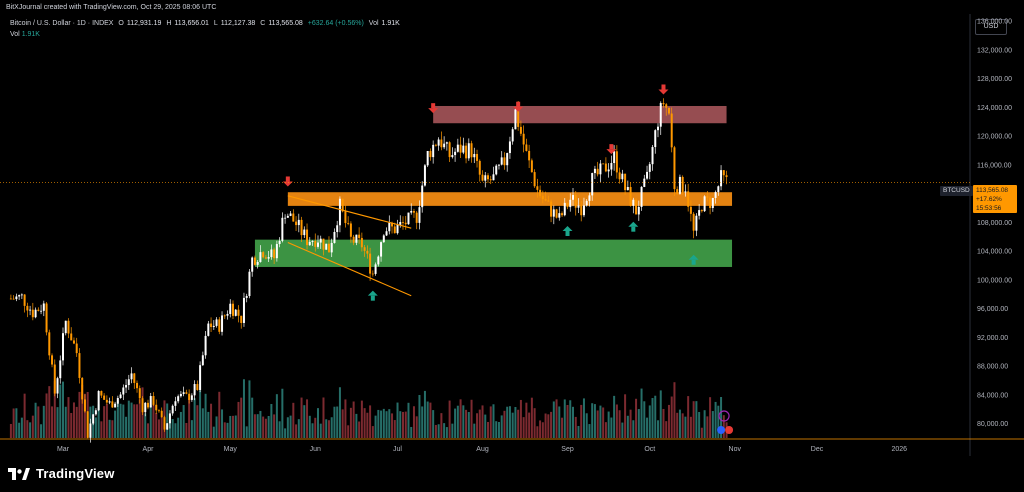  What do you see at coordinates (994, 280) in the screenshot?
I see `price-tick-label: 100,000.00` at bounding box center [994, 280].